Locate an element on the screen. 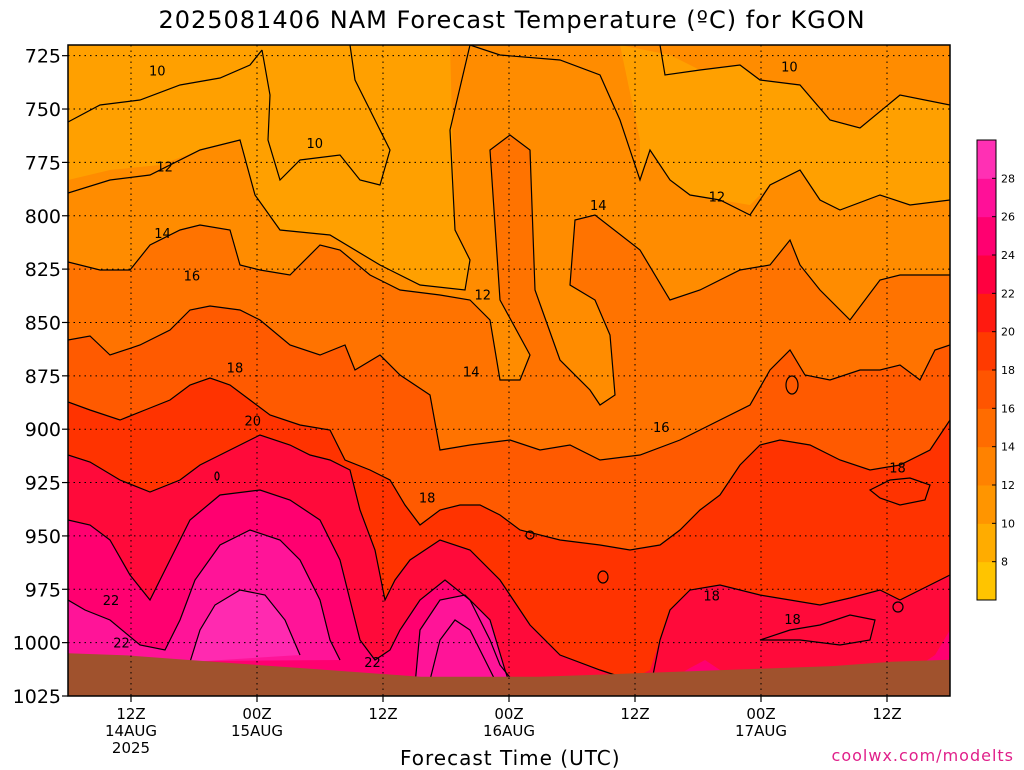  colorbar-label: 20 is located at coordinates (1008, 332).